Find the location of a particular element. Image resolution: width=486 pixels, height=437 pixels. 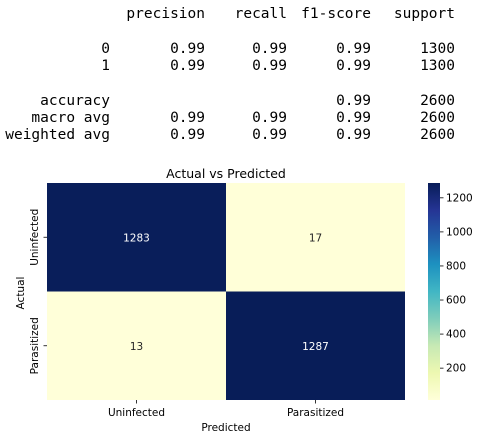

heatmap-cell-value: 1287 is located at coordinates (315, 347).